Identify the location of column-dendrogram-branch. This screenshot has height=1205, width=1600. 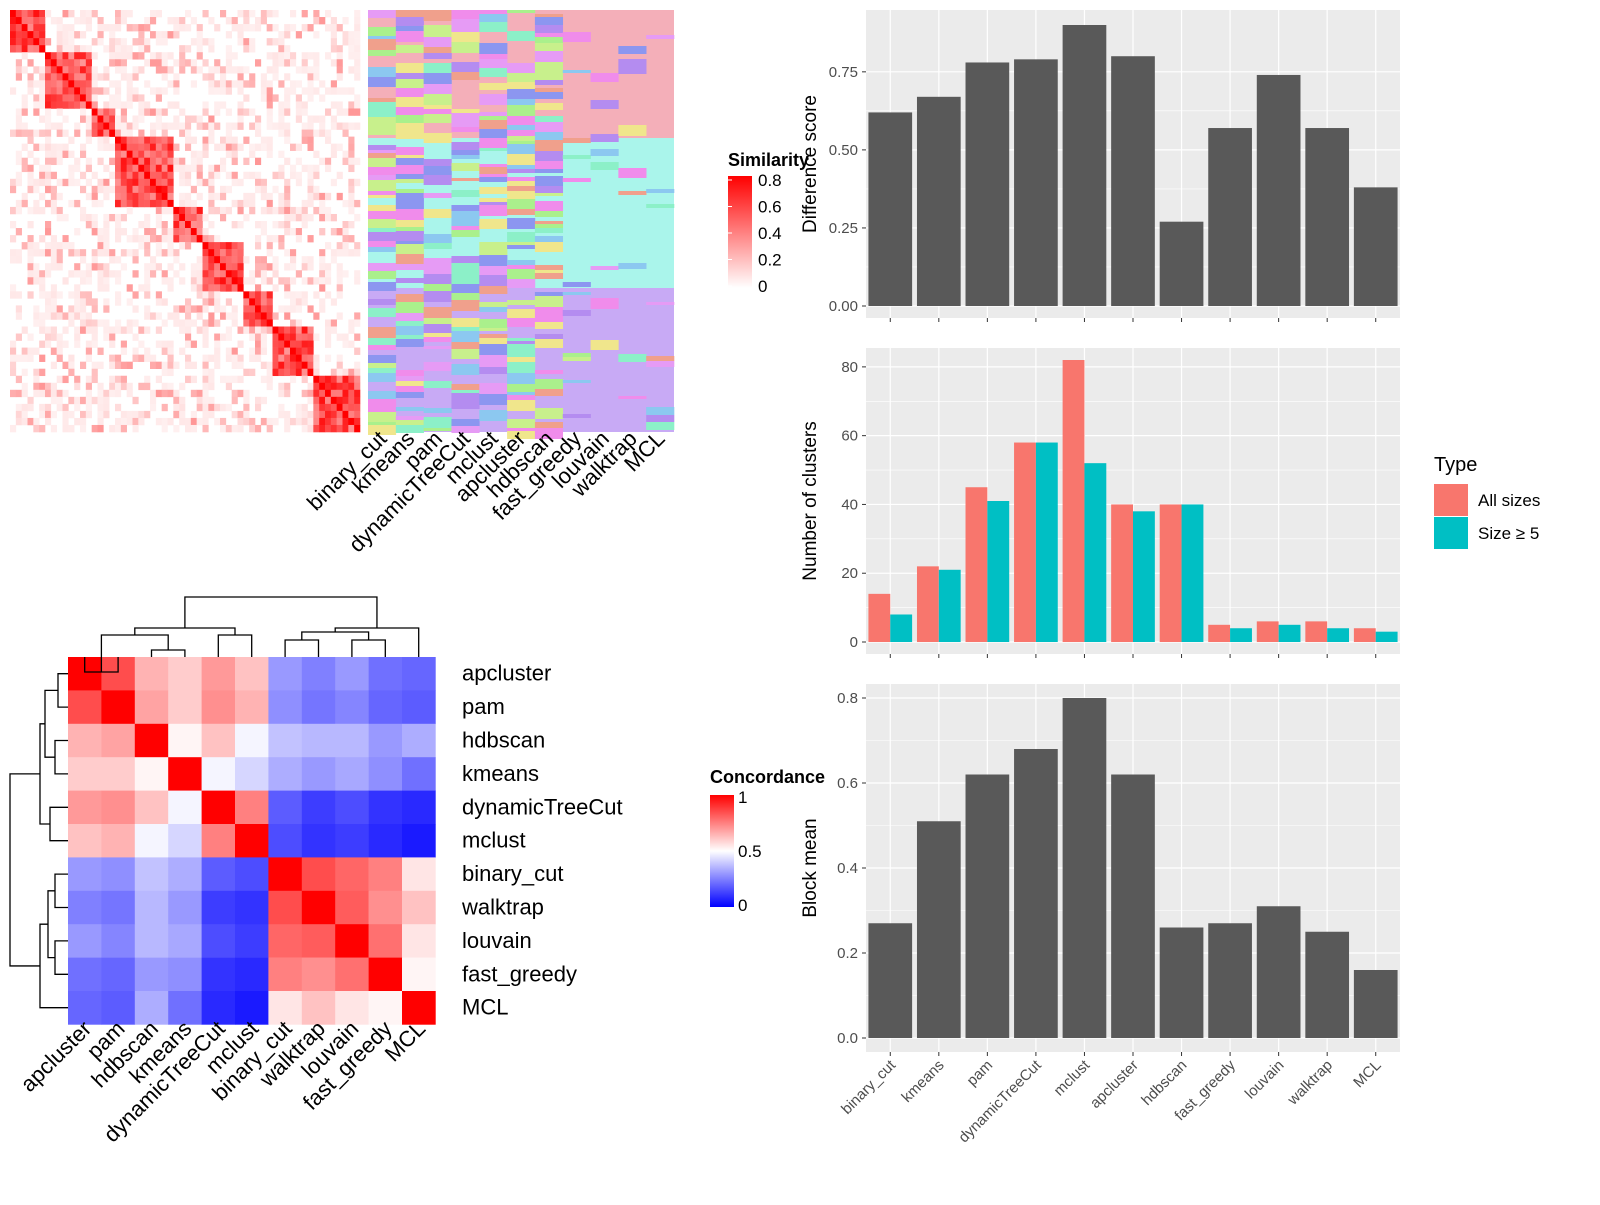
(168, 653).